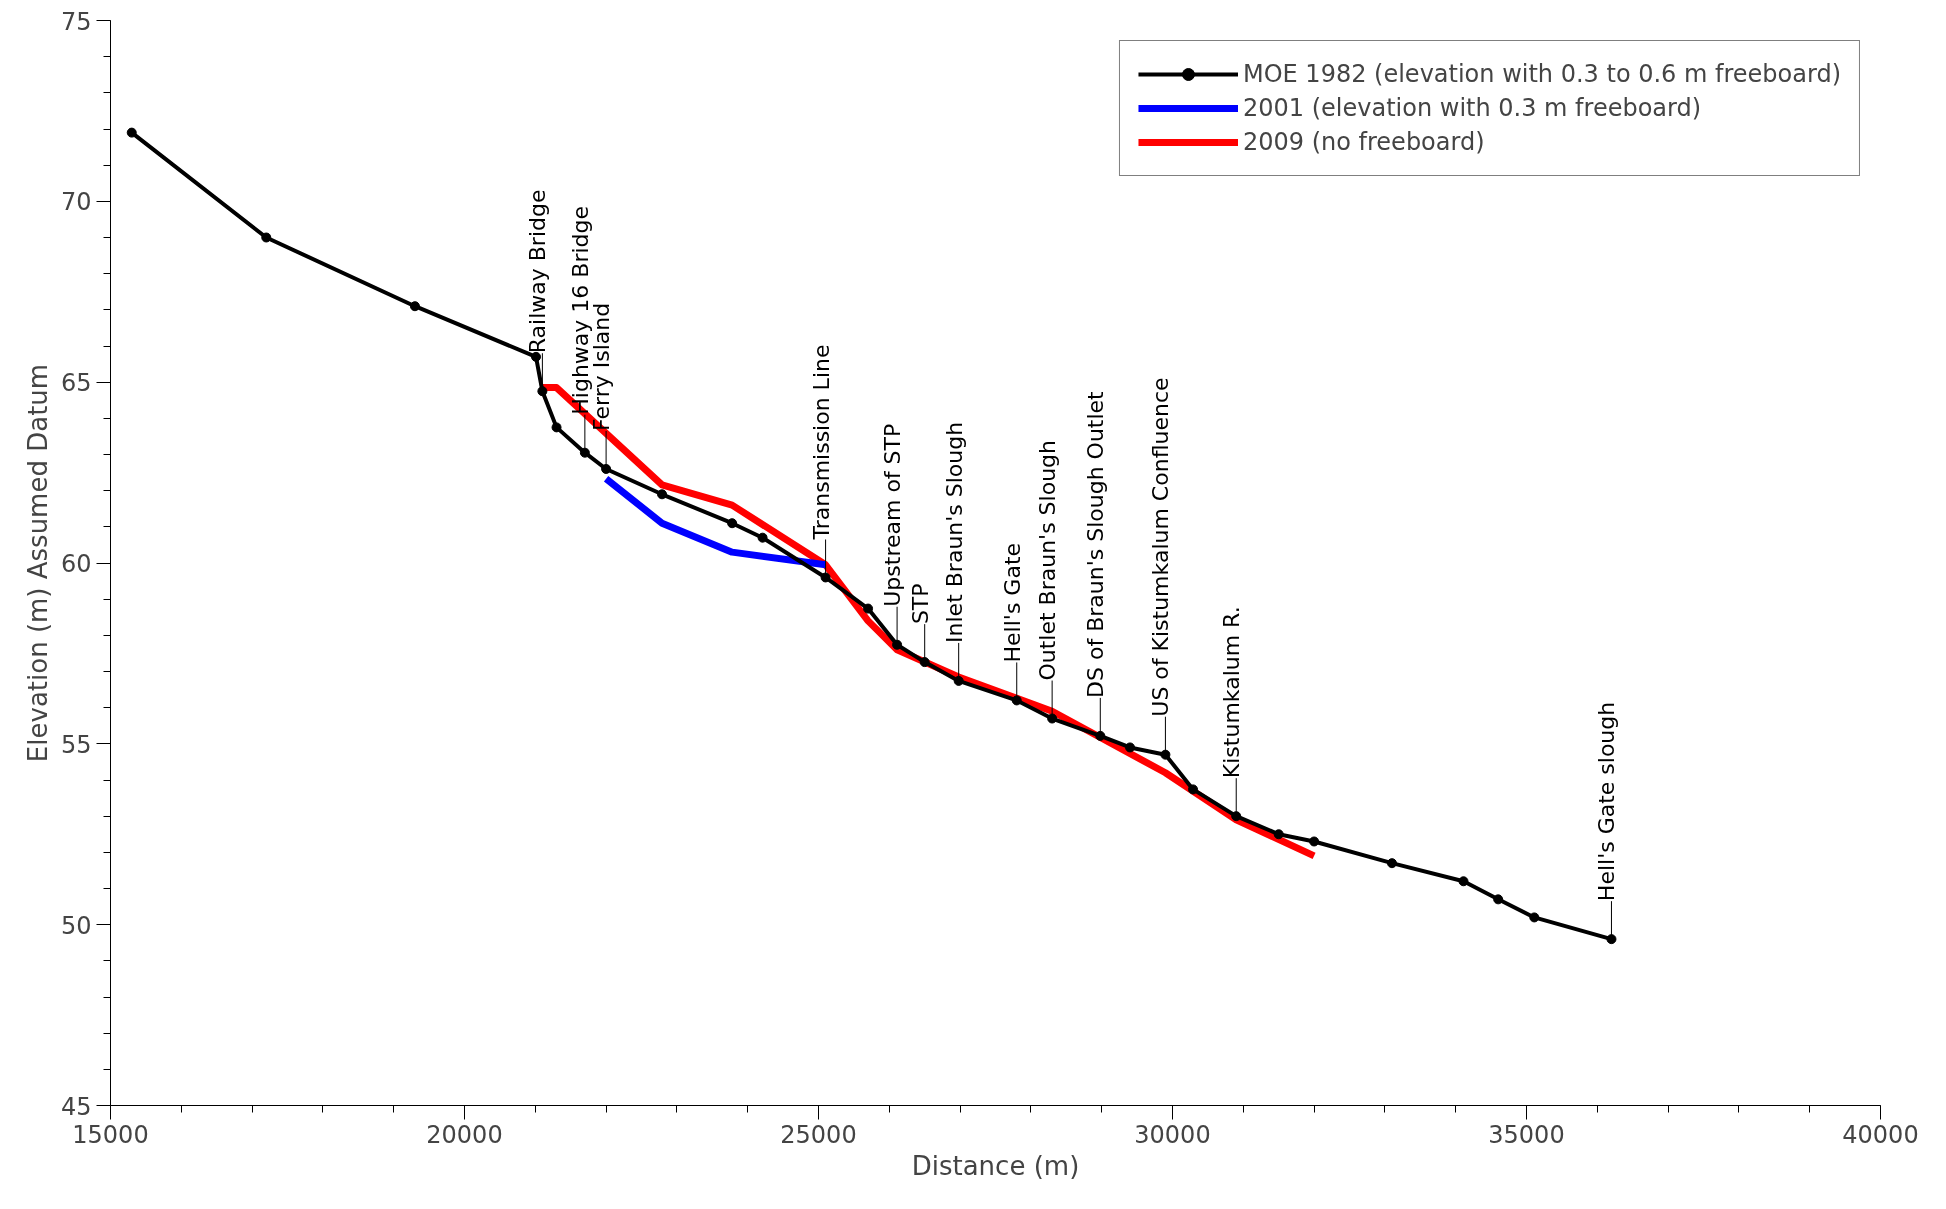 This screenshot has height=1209, width=1946. I want to click on legend-label: MOE 1982 (elevation with 0.3 to 0.6 m freeboard), so click(1541, 74).